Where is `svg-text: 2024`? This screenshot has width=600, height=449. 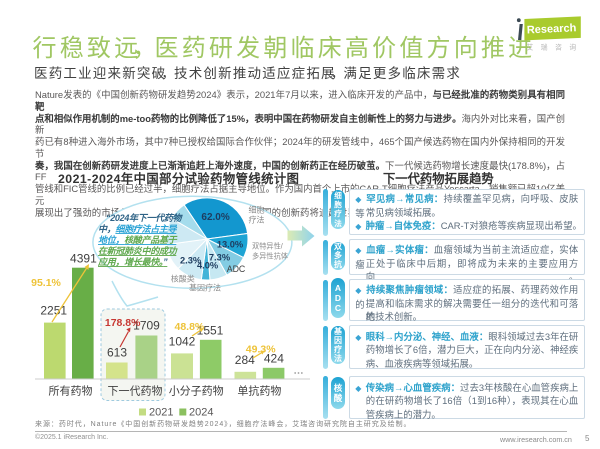 svg-text: 2024 is located at coordinates (201, 413).